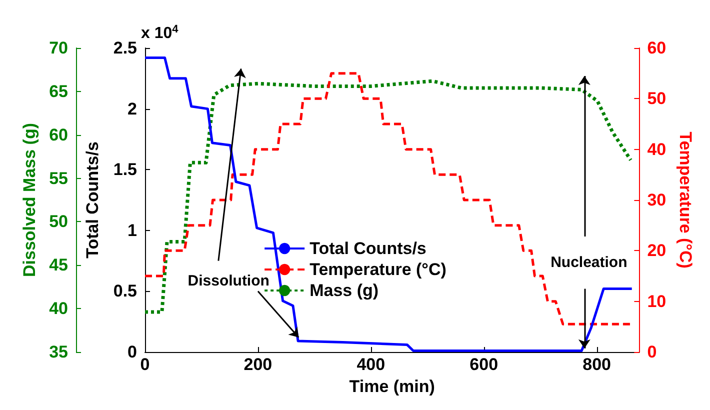 Image resolution: width=710 pixels, height=410 pixels. Describe the element at coordinates (58, 222) in the screenshot. I see `y3-tick-label: 50` at that location.